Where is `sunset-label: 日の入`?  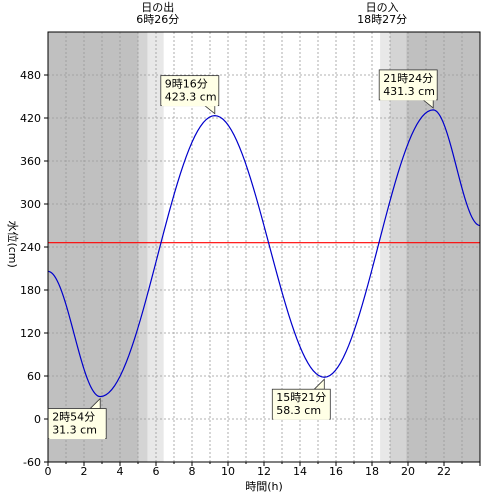
sunset-label: 日の入 is located at coordinates (382, 7).